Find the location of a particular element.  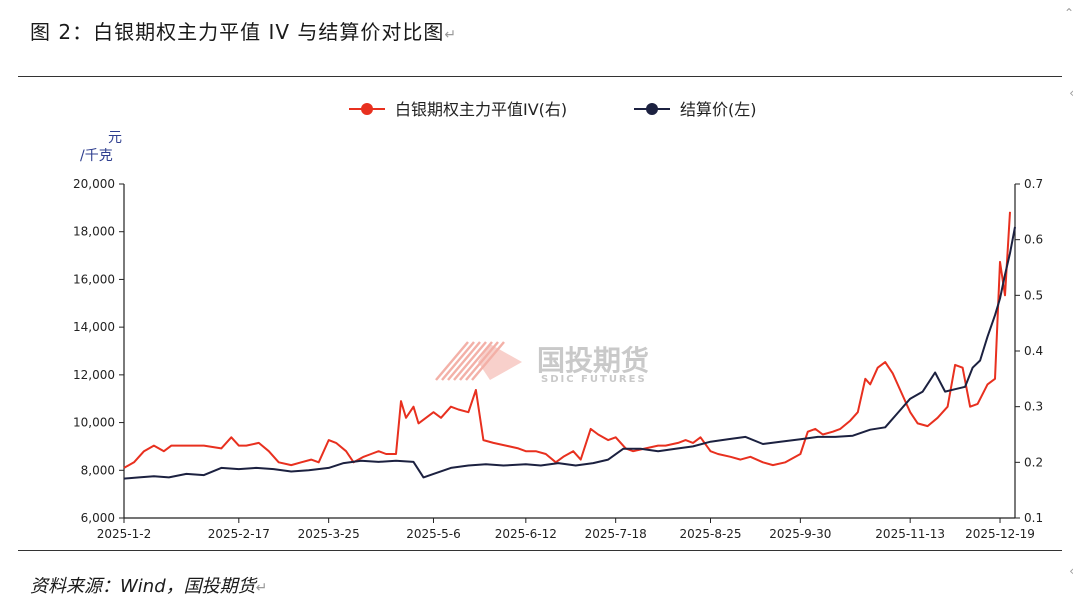

y-right-tick-label: 0.4 is located at coordinates (1033, 351).